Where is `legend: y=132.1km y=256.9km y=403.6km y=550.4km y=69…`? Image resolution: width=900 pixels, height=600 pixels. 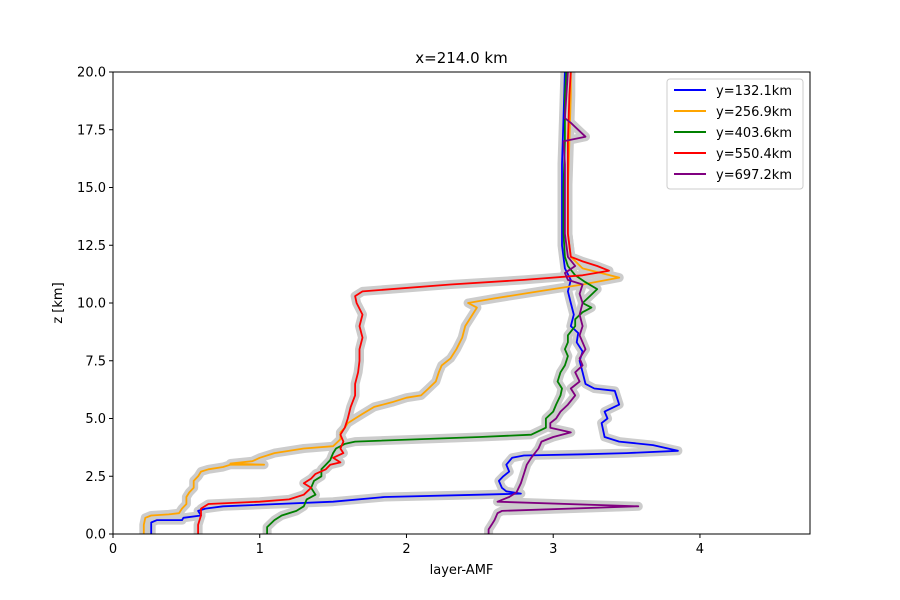 legend: y=132.1km y=256.9km y=403.6km y=550.4km y=69… is located at coordinates (735, 134).